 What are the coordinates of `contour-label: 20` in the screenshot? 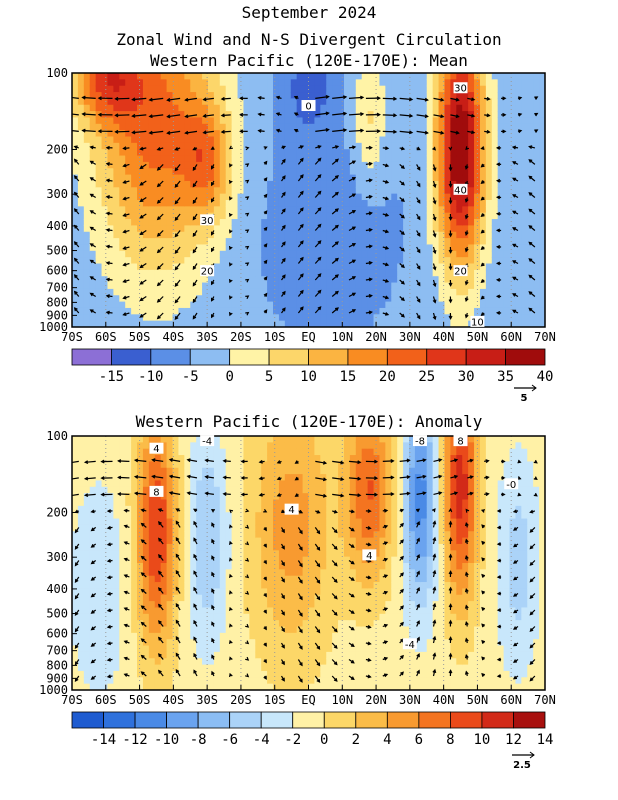 It's located at (460, 272).